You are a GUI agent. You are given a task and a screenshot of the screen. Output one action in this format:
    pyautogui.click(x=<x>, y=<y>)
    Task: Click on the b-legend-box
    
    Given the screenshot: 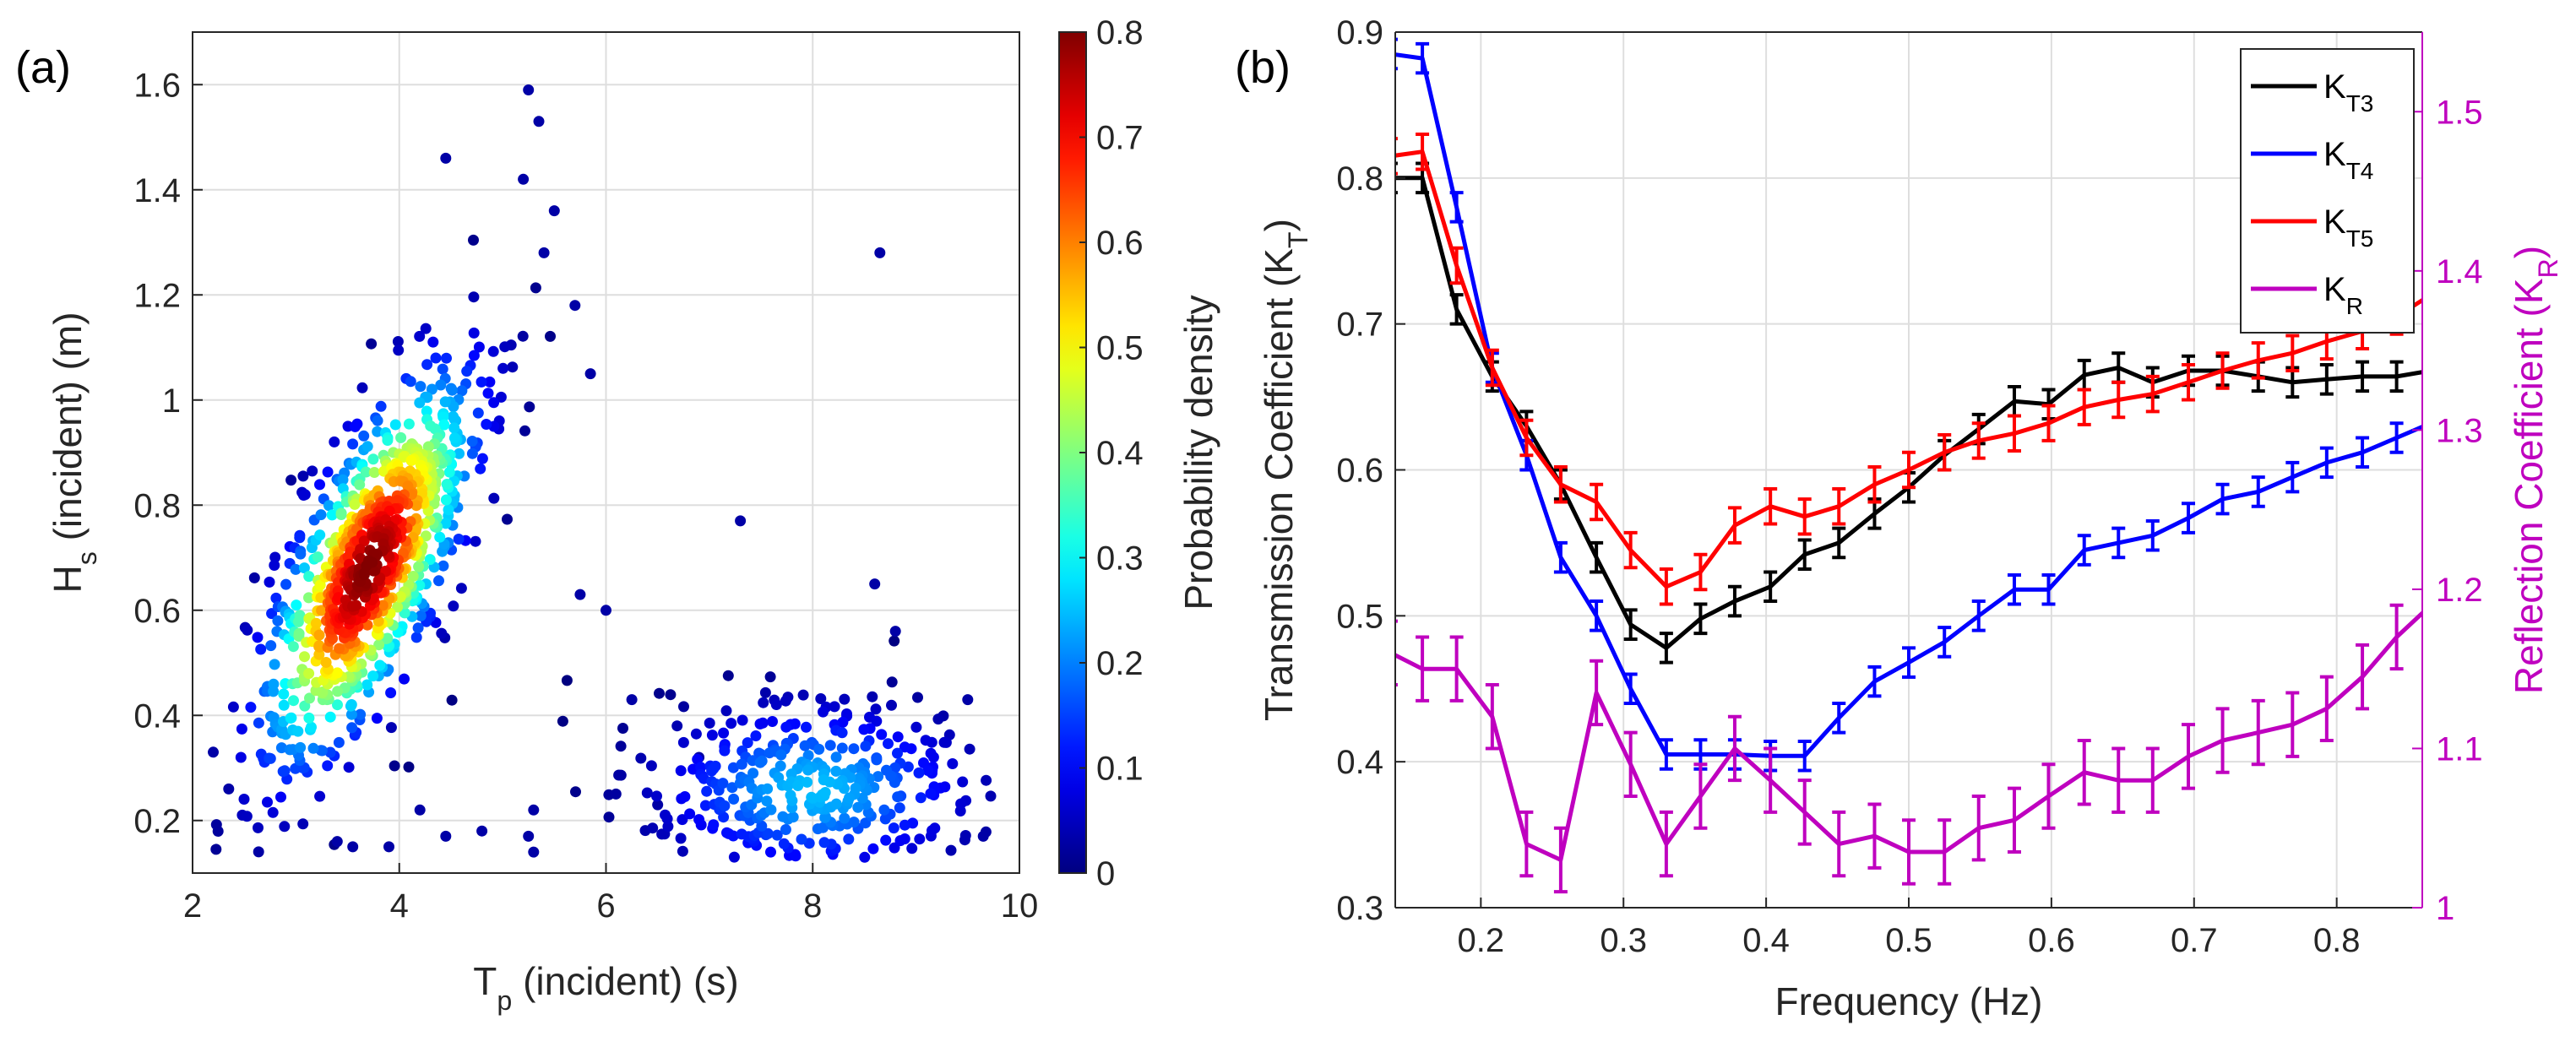 What is the action you would take?
    pyautogui.click(x=2327, y=191)
    